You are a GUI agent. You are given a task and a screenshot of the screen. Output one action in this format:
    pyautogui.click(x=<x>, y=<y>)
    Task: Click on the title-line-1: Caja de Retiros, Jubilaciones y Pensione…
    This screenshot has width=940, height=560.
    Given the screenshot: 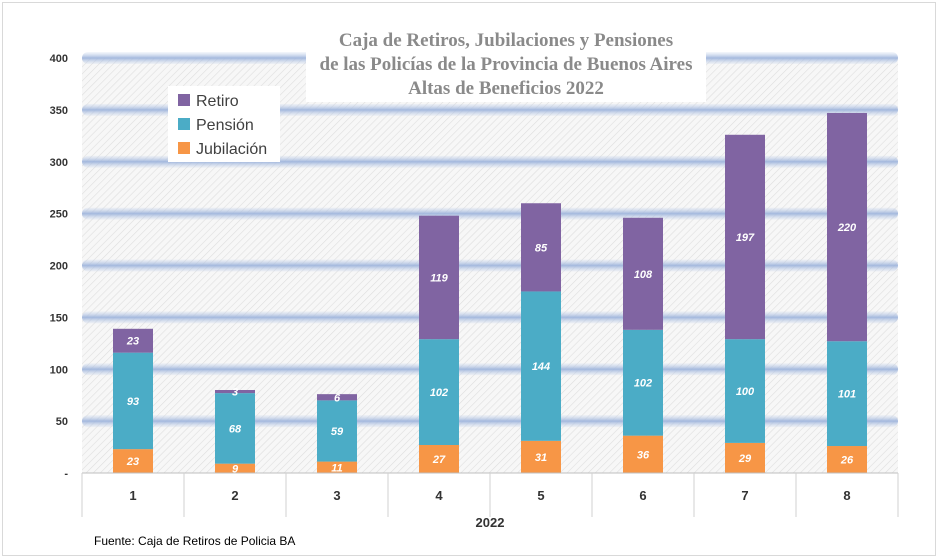 What is the action you would take?
    pyautogui.click(x=506, y=40)
    